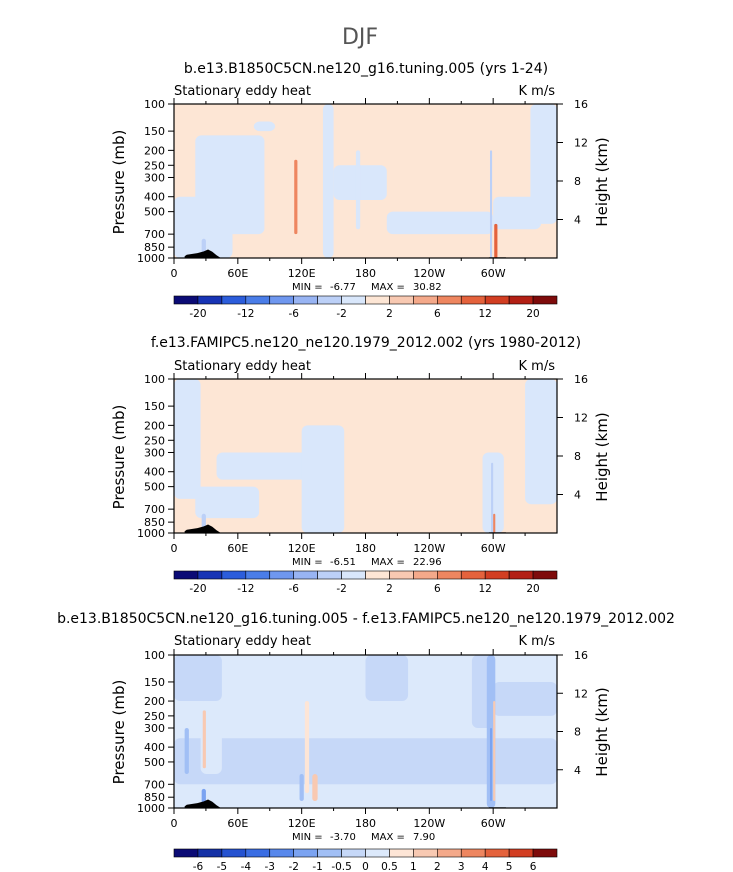 Image resolution: width=733 pixels, height=872 pixels. I want to click on panel-3-ytick-label-0: 100, so click(154, 655).